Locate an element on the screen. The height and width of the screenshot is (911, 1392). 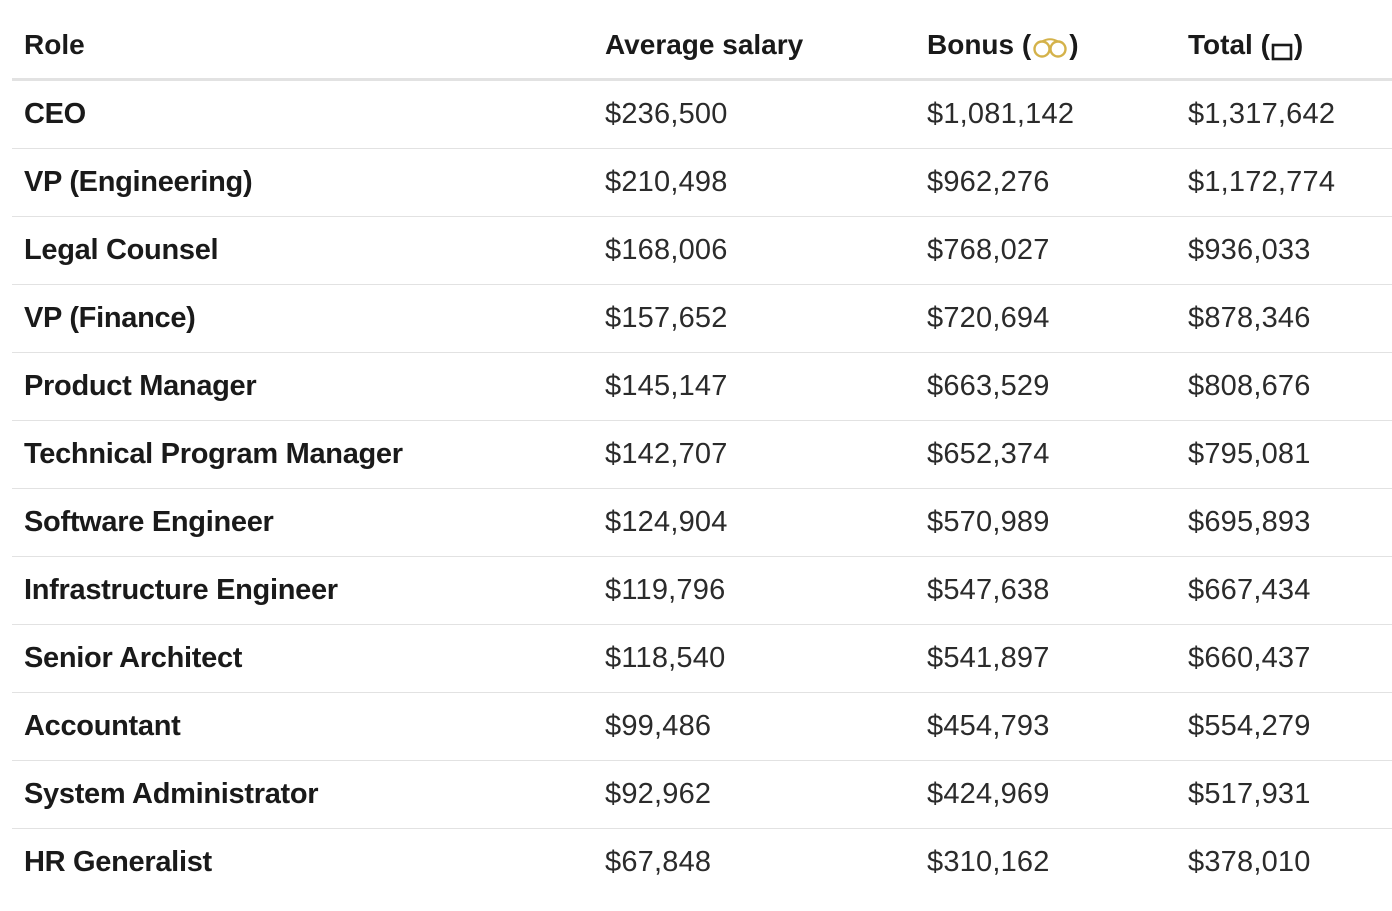
salary-cell: $145,147 is located at coordinates (766, 386).